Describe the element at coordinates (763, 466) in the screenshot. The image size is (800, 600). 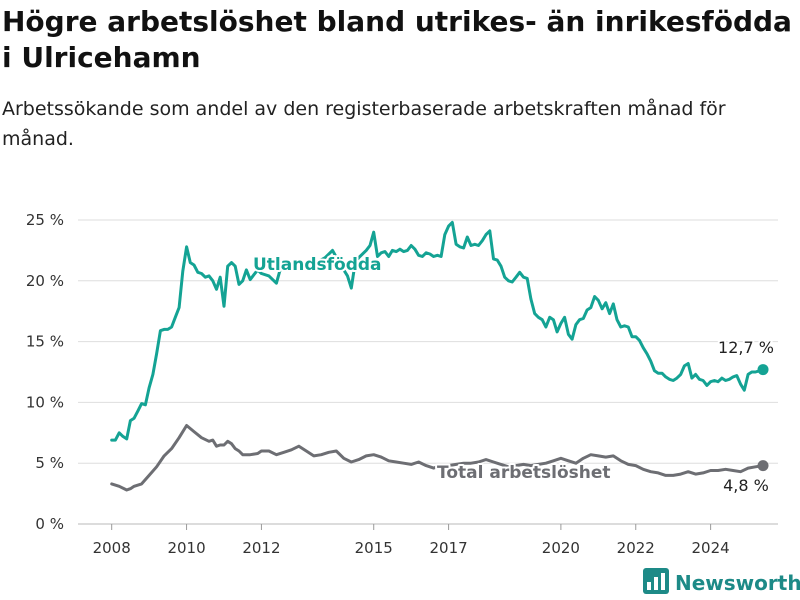
I see `end-point-total-arbetsloshet` at that location.